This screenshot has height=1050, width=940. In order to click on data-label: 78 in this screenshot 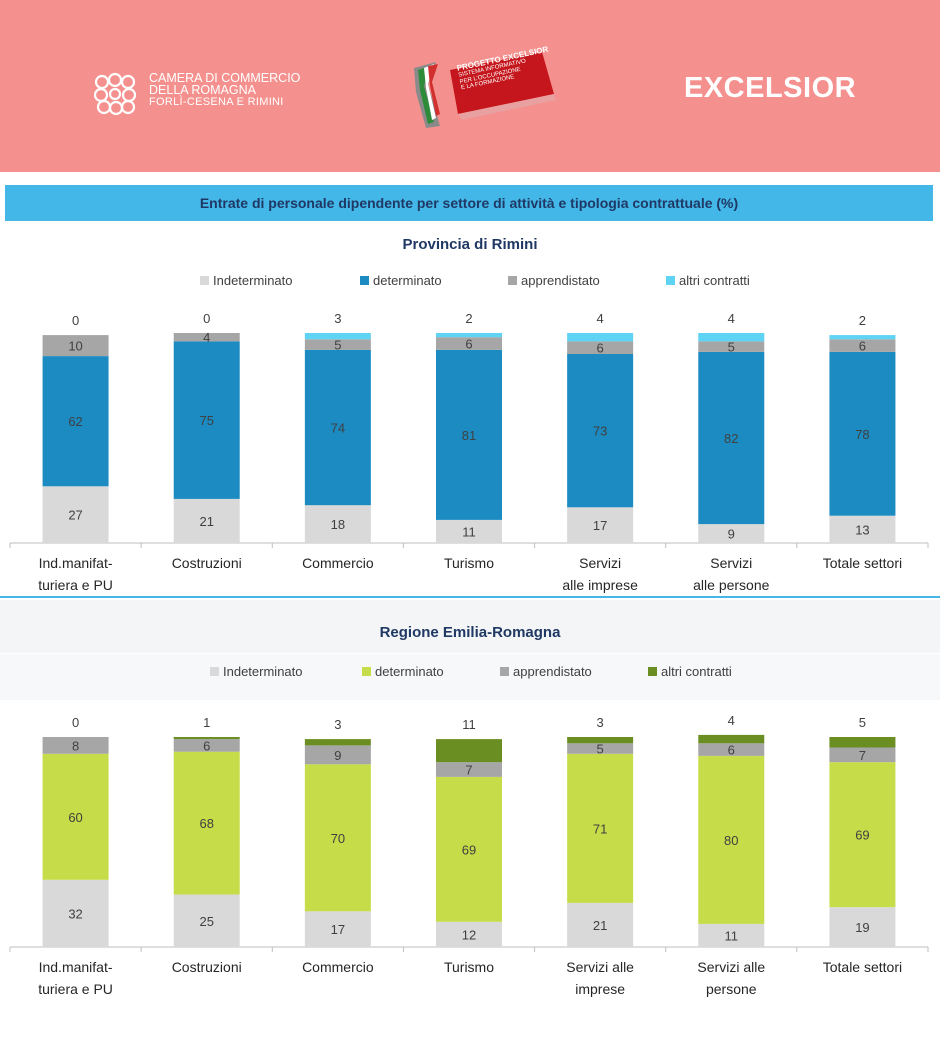, I will do `click(862, 434)`.